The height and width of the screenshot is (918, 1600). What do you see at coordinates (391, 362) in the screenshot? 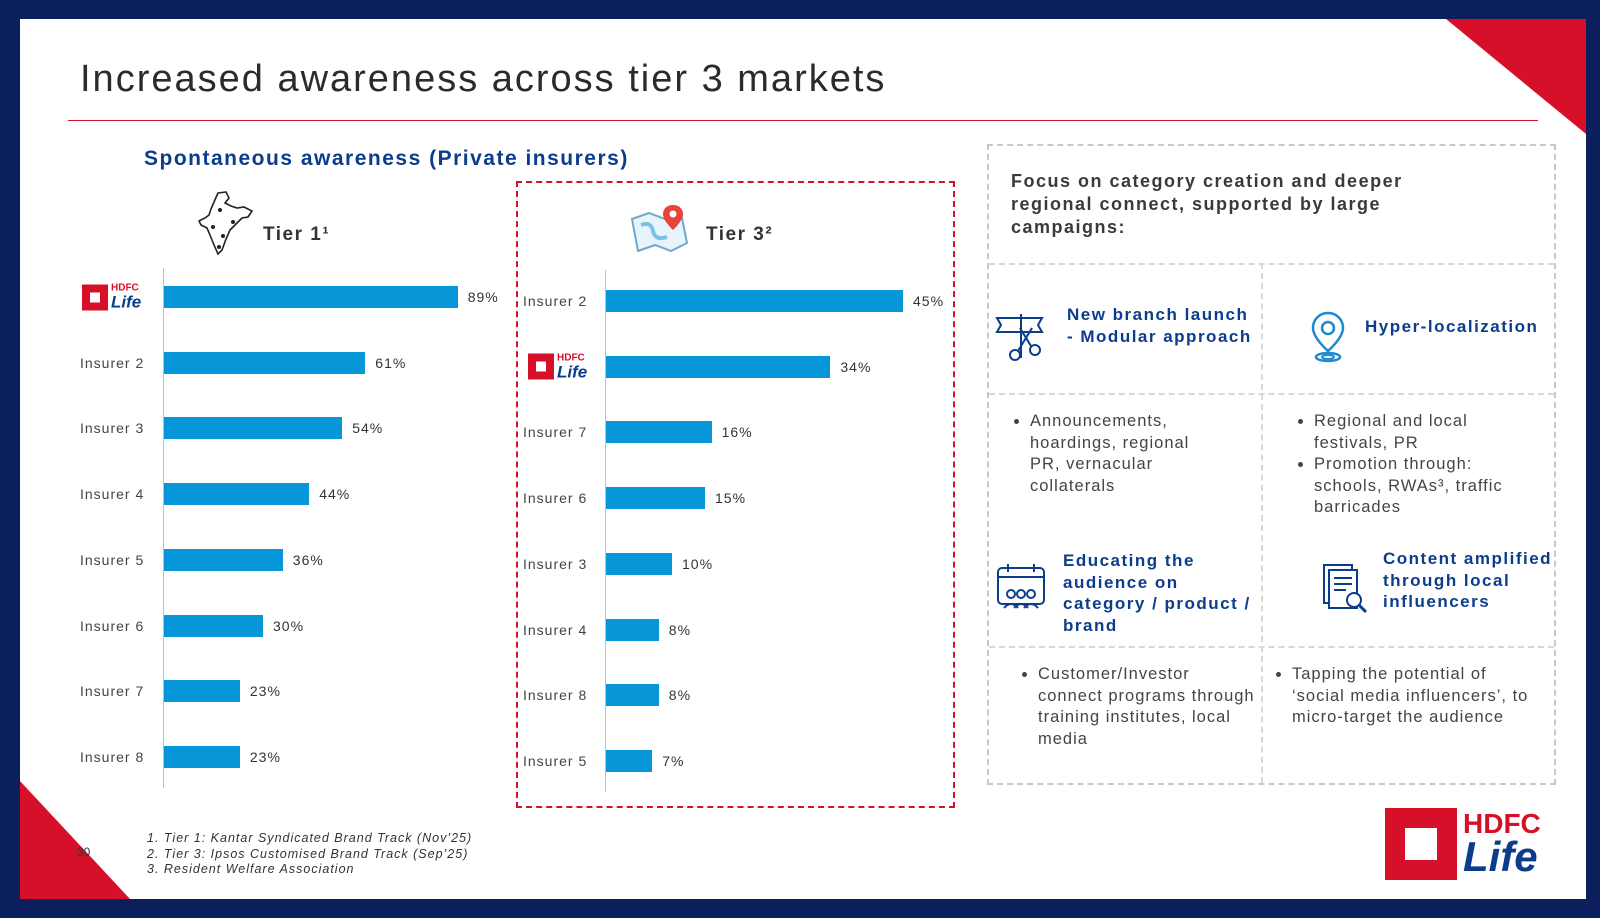
I see `tier1-data-label: 61%` at bounding box center [391, 362].